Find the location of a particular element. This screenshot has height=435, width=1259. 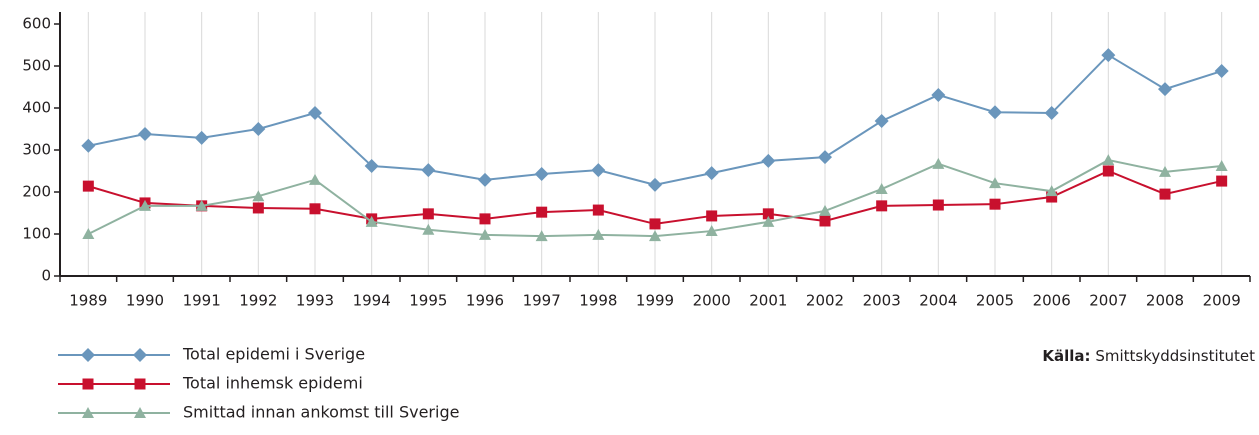

x-tick-label: 2003 is located at coordinates (882, 301).